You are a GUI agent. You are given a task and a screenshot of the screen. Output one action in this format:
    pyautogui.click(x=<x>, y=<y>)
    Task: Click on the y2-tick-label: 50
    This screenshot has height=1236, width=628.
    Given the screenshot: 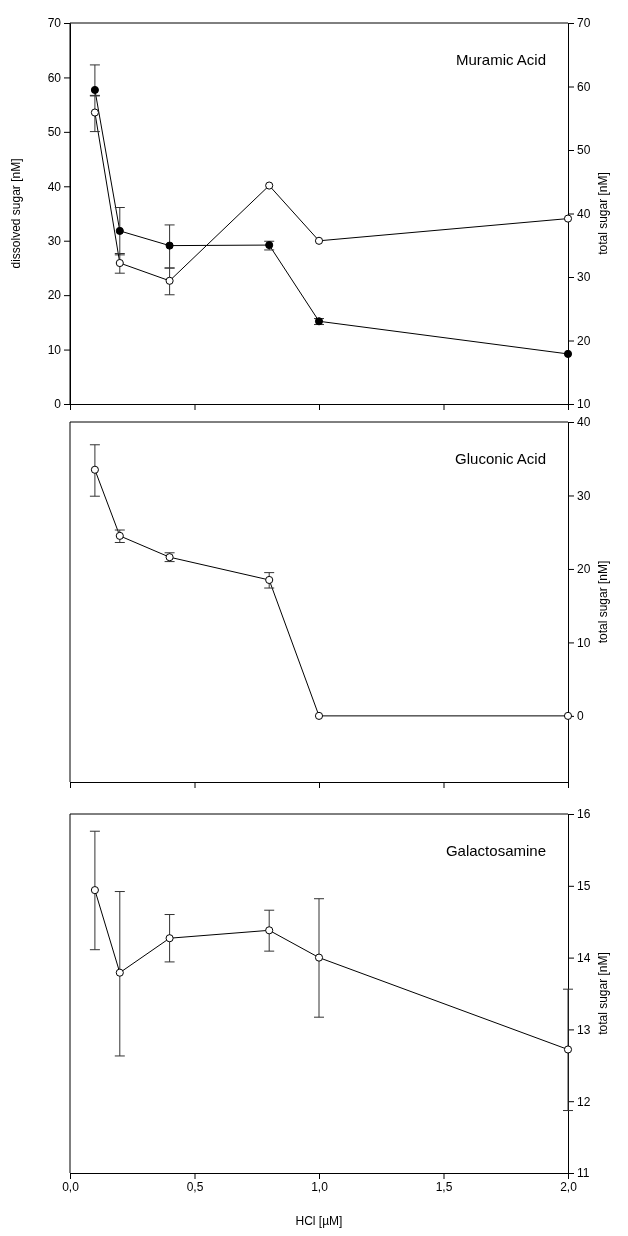 What is the action you would take?
    pyautogui.click(x=584, y=150)
    